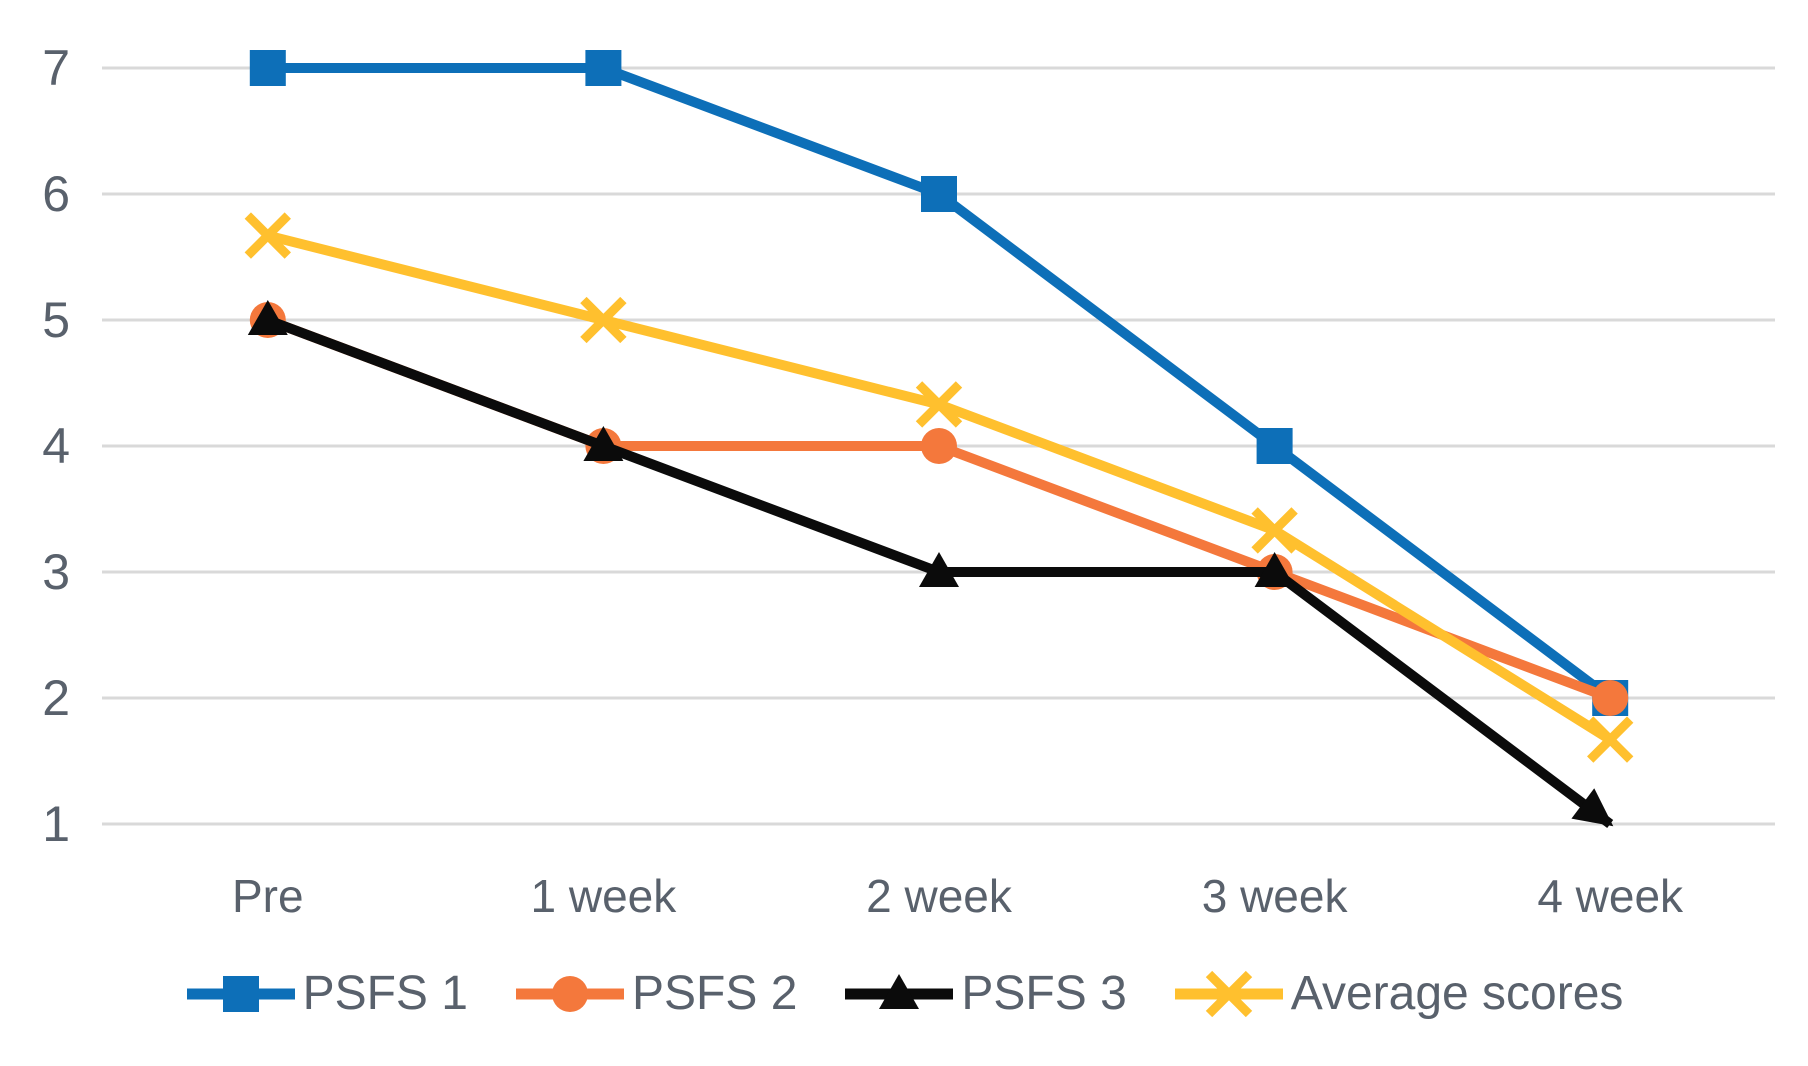 Image resolution: width=1808 pixels, height=1066 pixels. Describe the element at coordinates (604, 896) in the screenshot. I see `x-category-label-1-week: 1 week` at that location.